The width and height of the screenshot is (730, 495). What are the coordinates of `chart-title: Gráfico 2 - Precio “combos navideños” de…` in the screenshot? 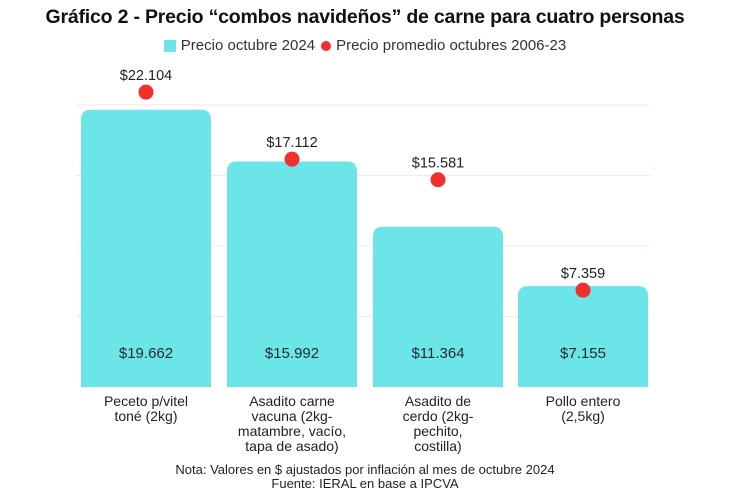 It's located at (365, 17).